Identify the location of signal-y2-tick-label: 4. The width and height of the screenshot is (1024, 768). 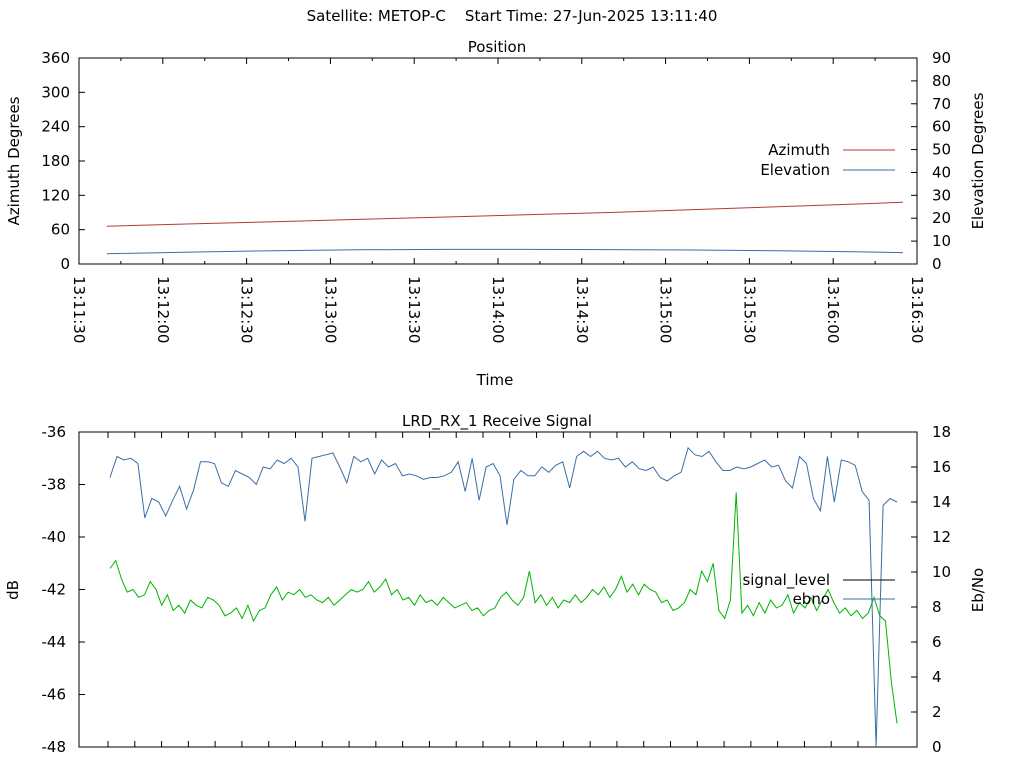
(937, 677).